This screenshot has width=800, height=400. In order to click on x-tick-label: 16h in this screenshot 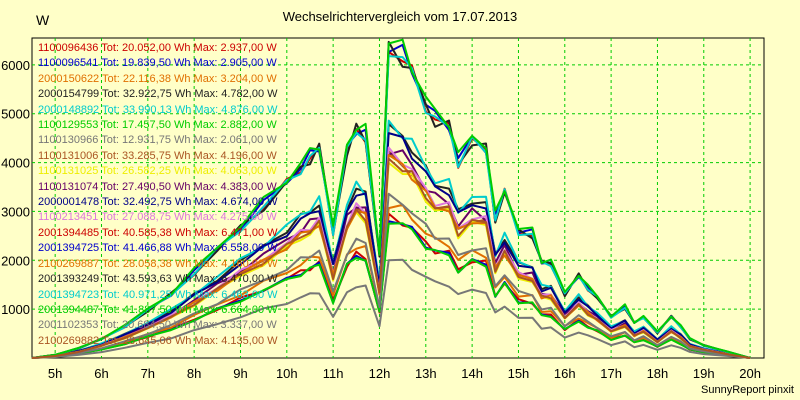, I will do `click(565, 373)`.